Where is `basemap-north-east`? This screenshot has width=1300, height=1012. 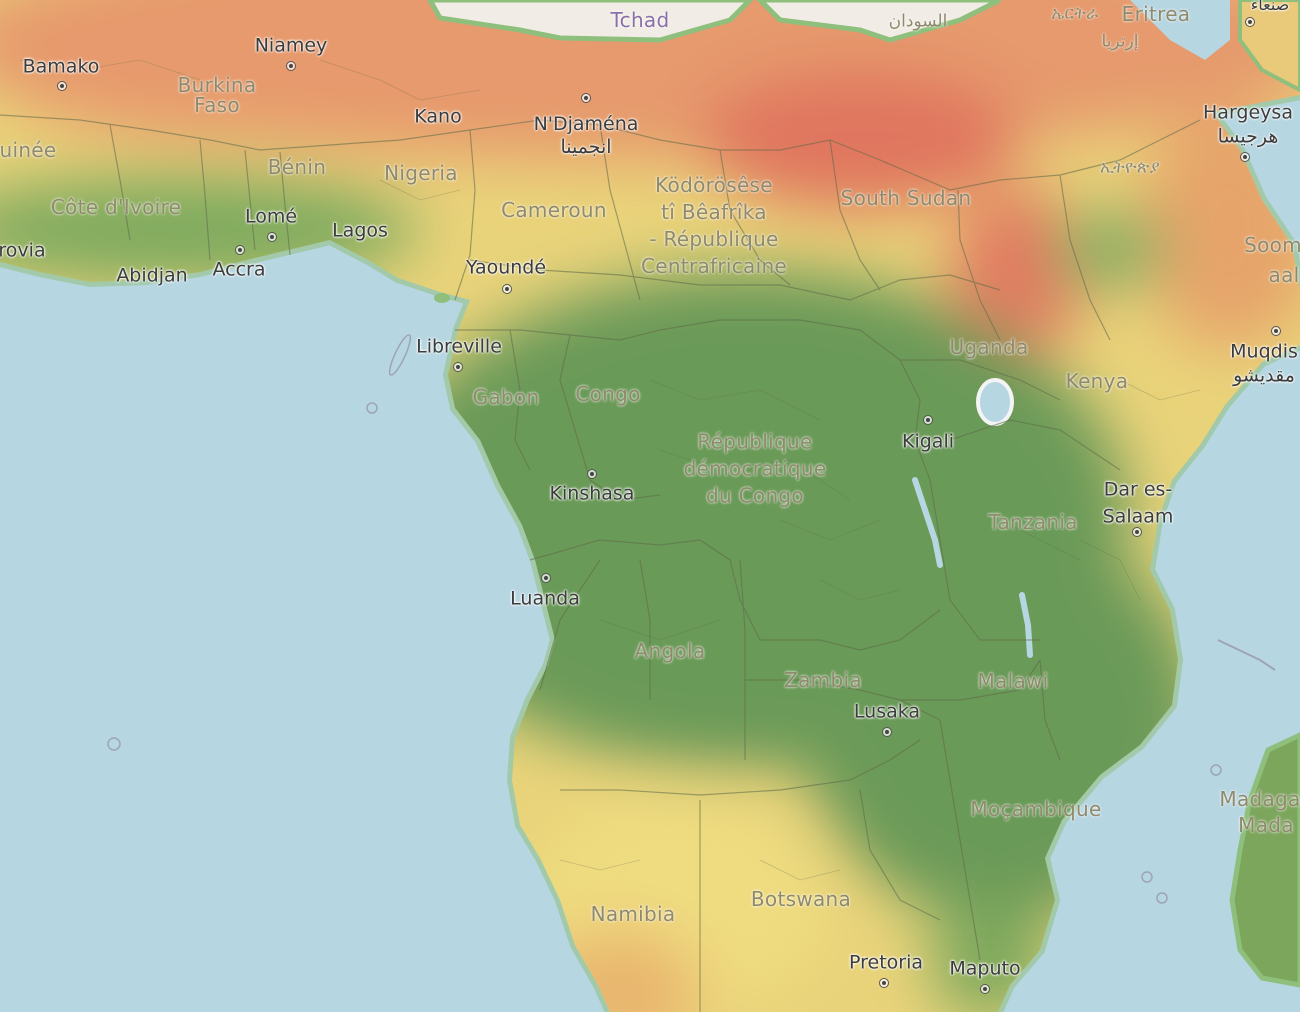
basemap-north-east is located at coordinates (879, 21).